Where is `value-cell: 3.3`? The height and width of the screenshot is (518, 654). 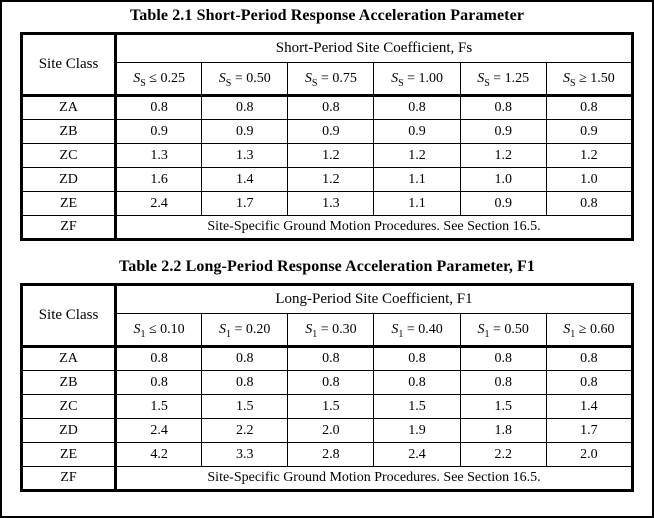 value-cell: 3.3 is located at coordinates (245, 454).